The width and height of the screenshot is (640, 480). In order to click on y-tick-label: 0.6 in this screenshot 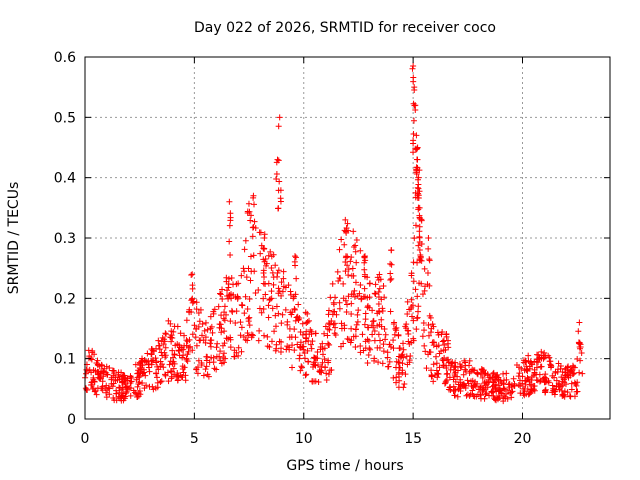, I will do `click(65, 58)`.